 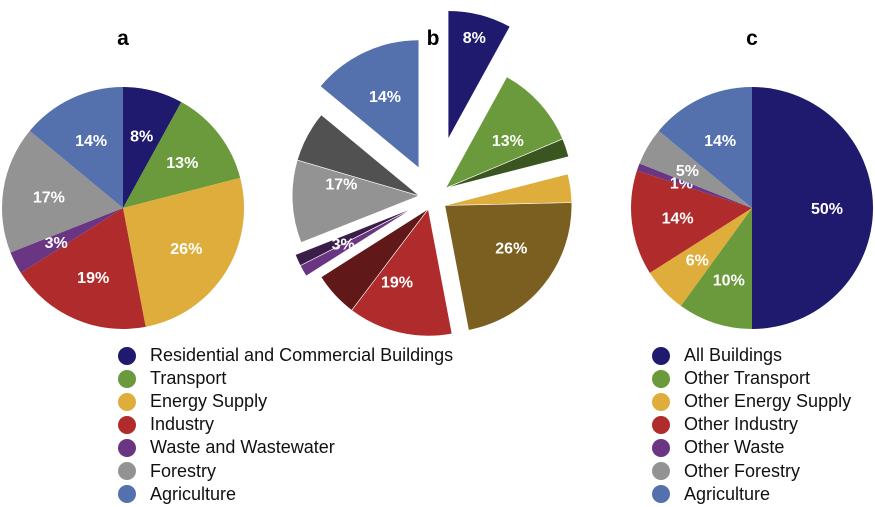 I want to click on slice-group-waste-and-wastewater: 3%, so click(x=354, y=242).